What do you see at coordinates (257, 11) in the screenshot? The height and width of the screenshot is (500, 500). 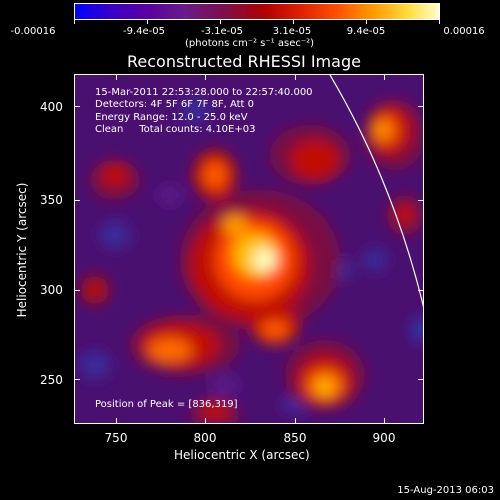 I see `colorbar` at bounding box center [257, 11].